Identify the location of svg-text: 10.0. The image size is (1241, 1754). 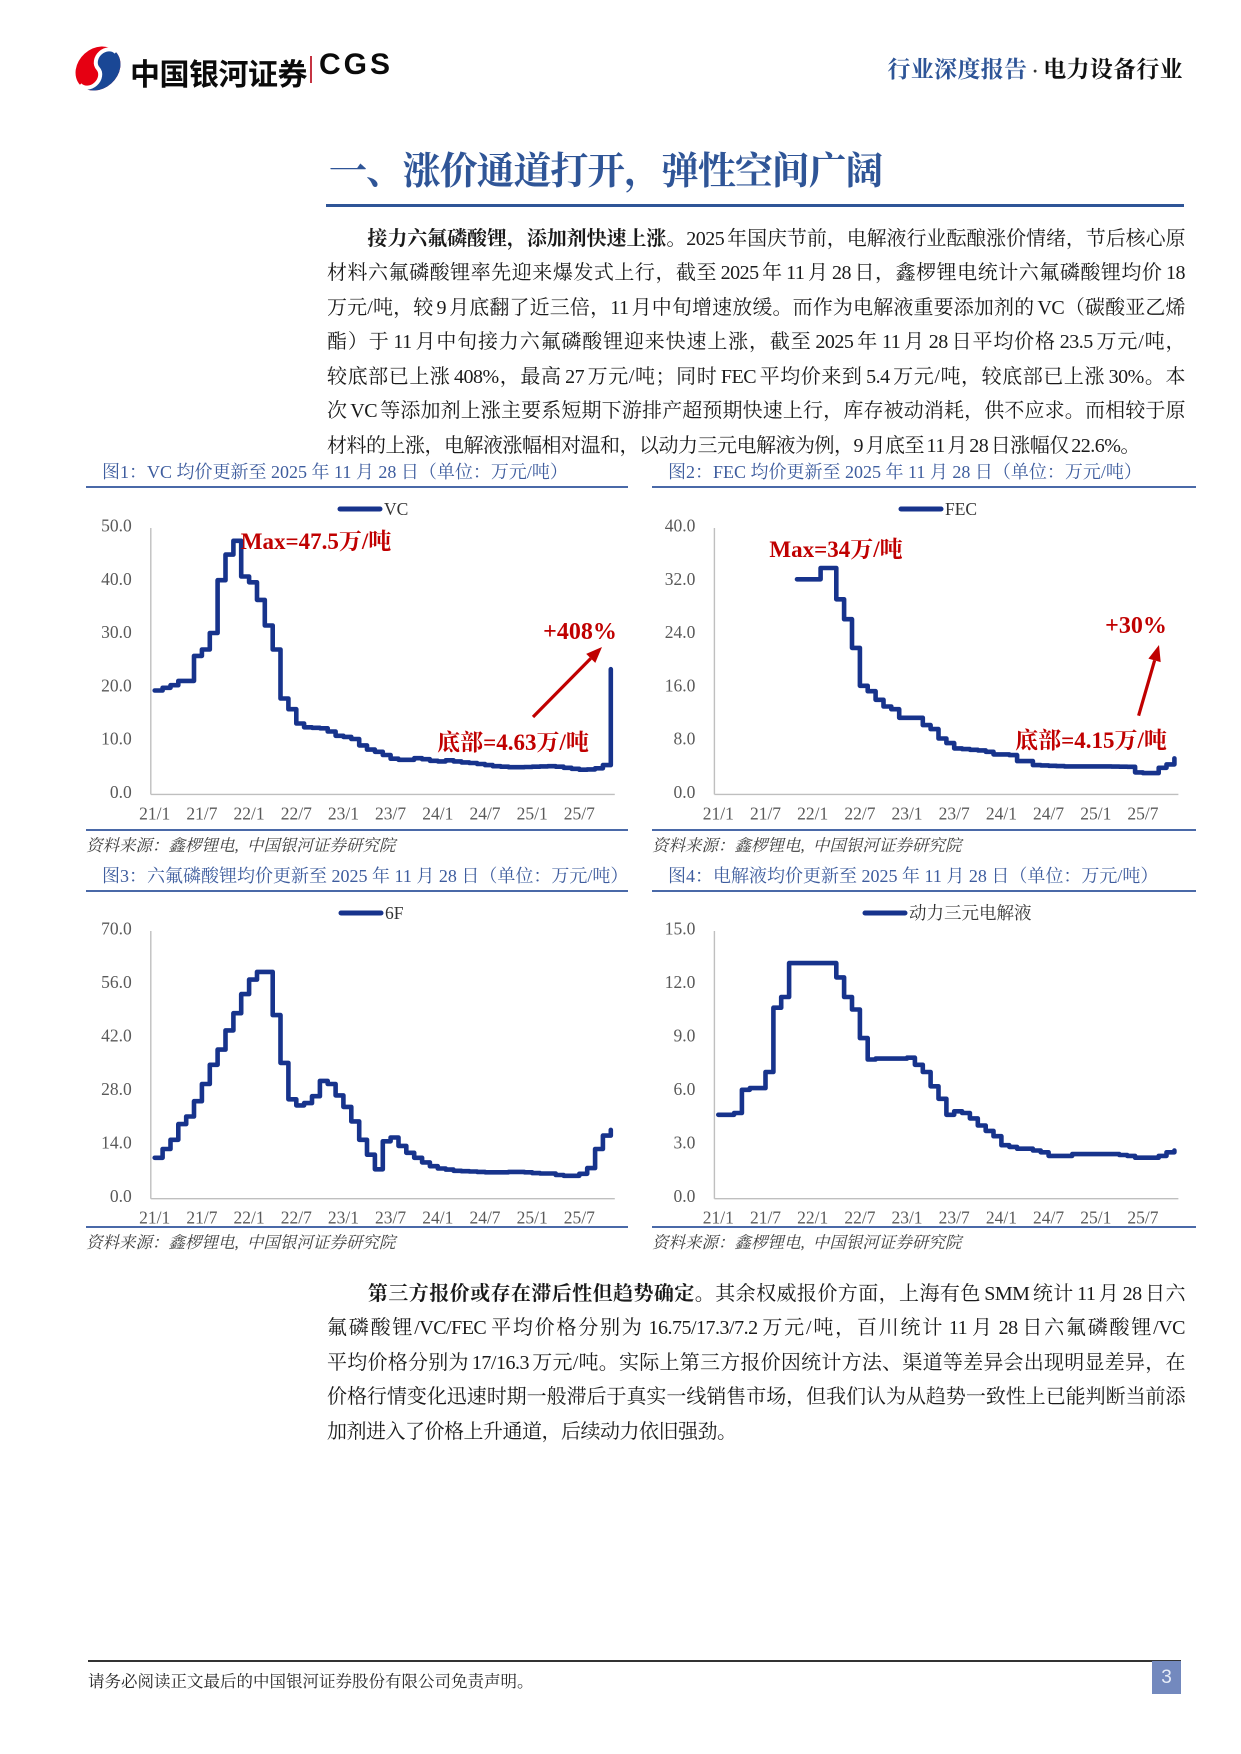
(116, 739).